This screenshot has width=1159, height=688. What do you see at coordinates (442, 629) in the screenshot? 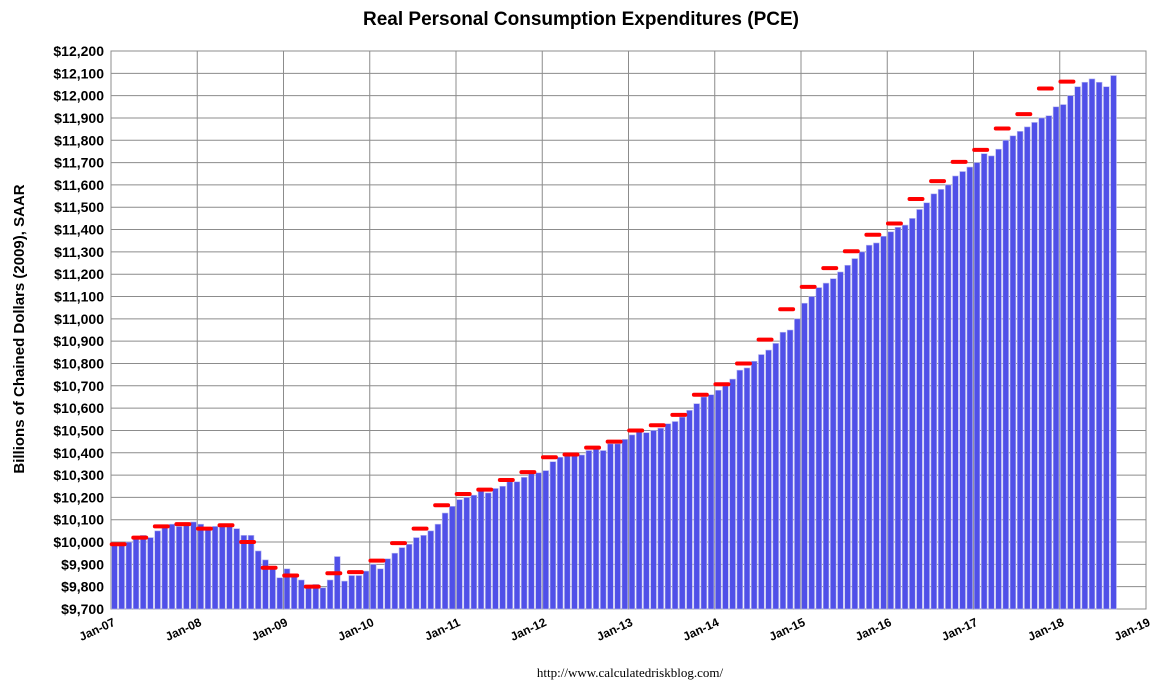
I see `x-tick-label: Jan-11` at bounding box center [442, 629].